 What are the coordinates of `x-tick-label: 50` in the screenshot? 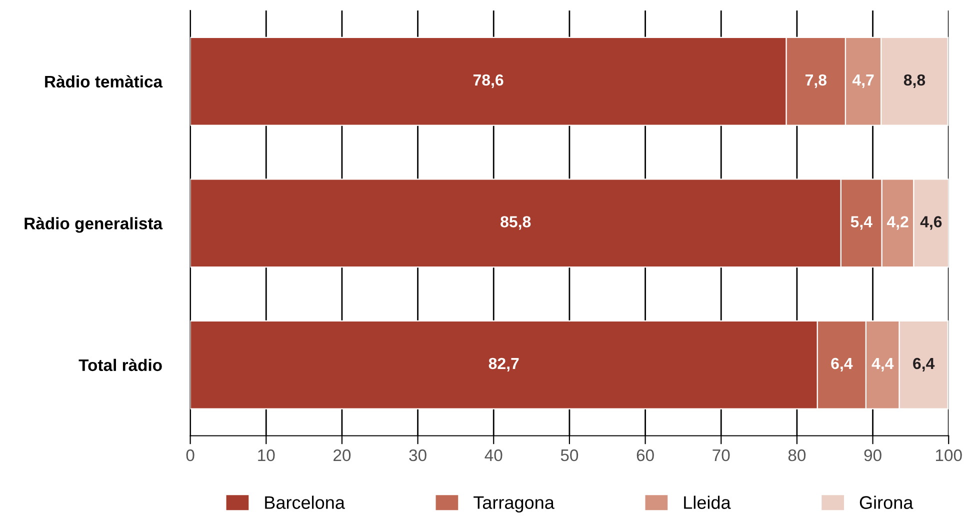 It's located at (569, 455).